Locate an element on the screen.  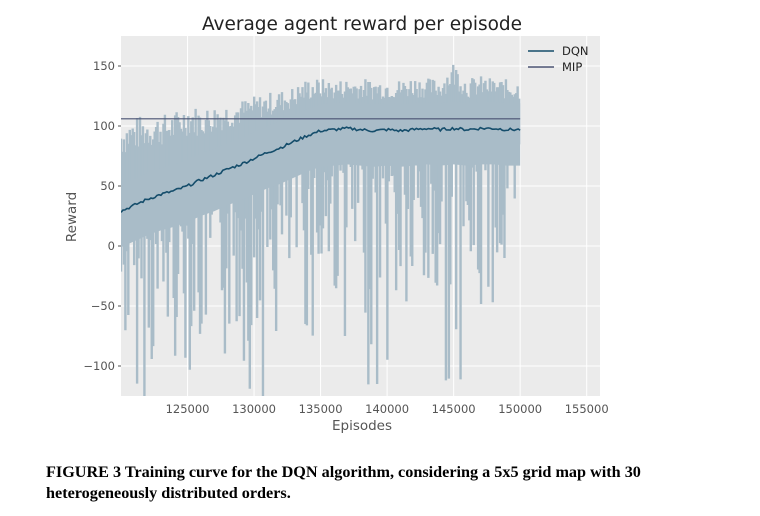
x-tick-label: 135000 is located at coordinates (321, 409).